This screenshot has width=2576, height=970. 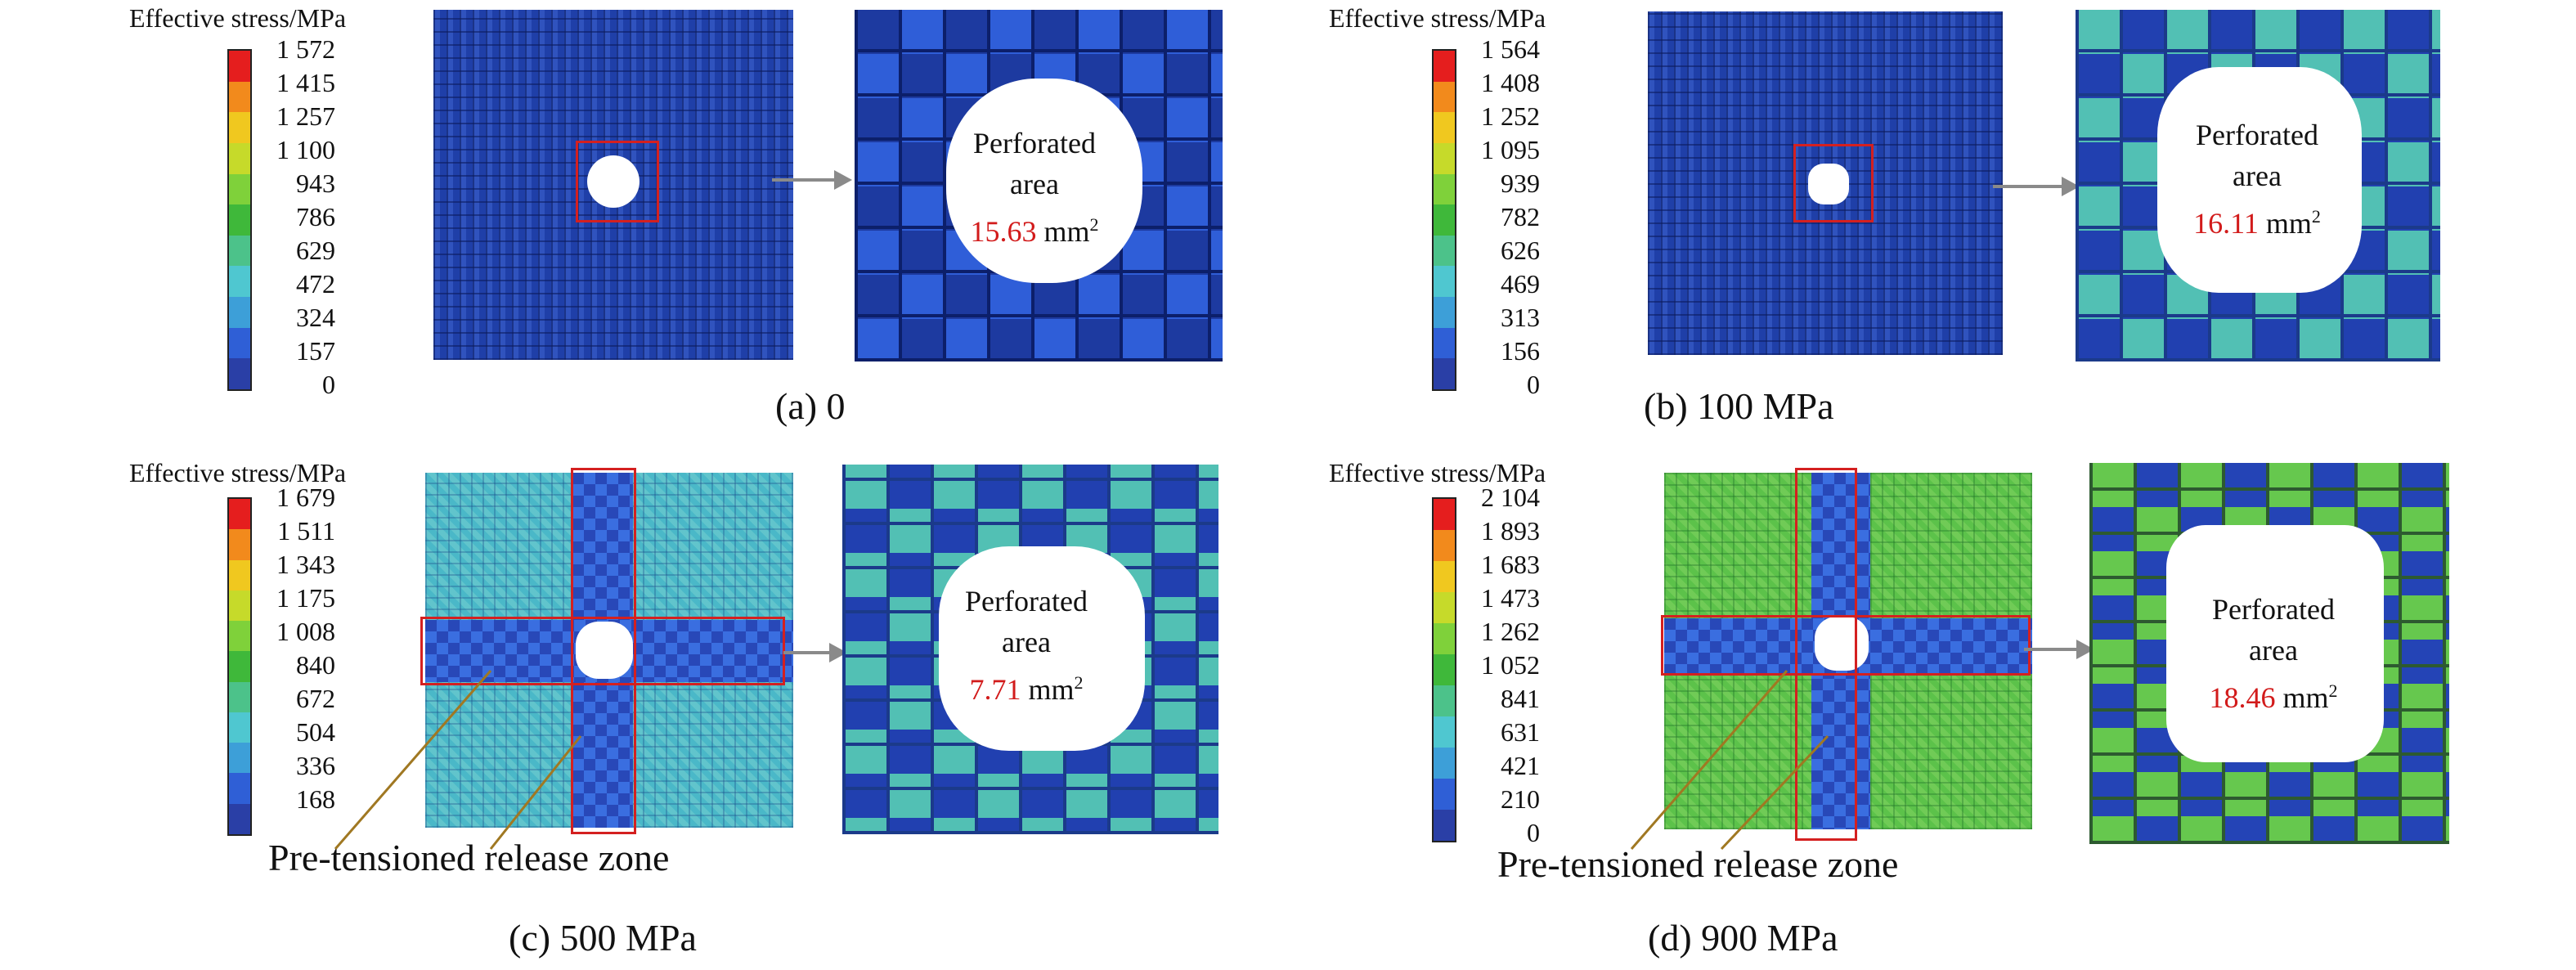 I want to click on colorbar-tick-label: 1 262, so click(x=1510, y=631).